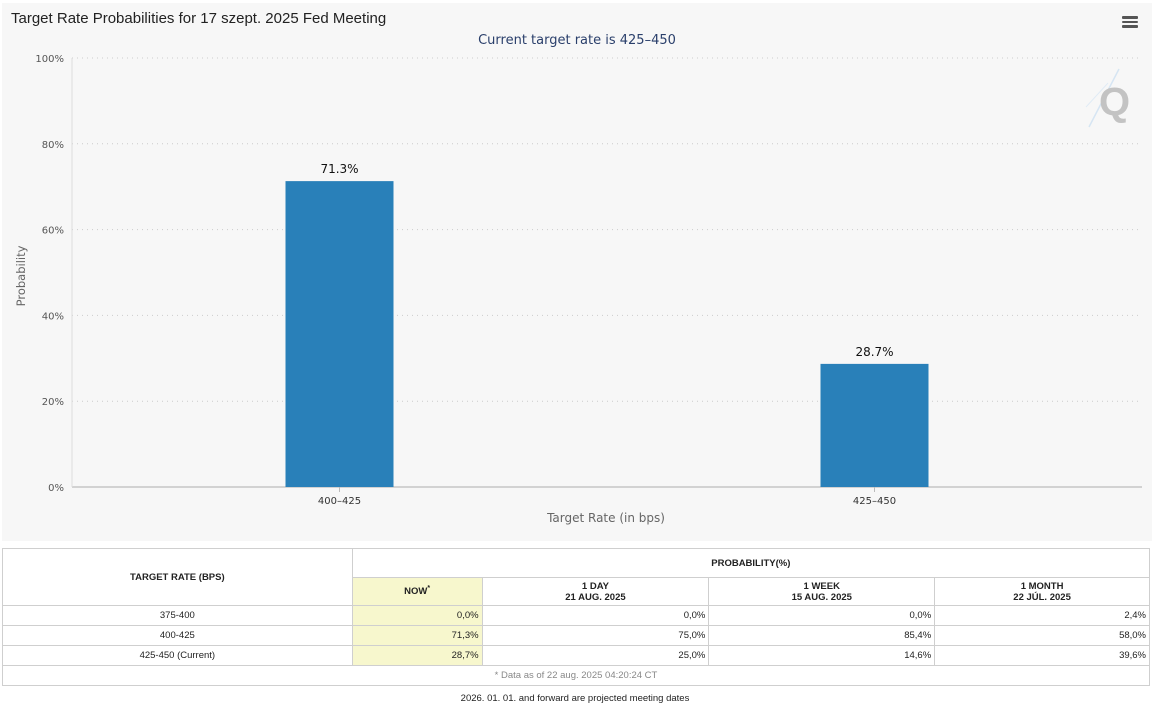 The width and height of the screenshot is (1161, 707). I want to click on table-row: 400-425 71,3% 75,0% 85,4% 58,0%, so click(576, 635).